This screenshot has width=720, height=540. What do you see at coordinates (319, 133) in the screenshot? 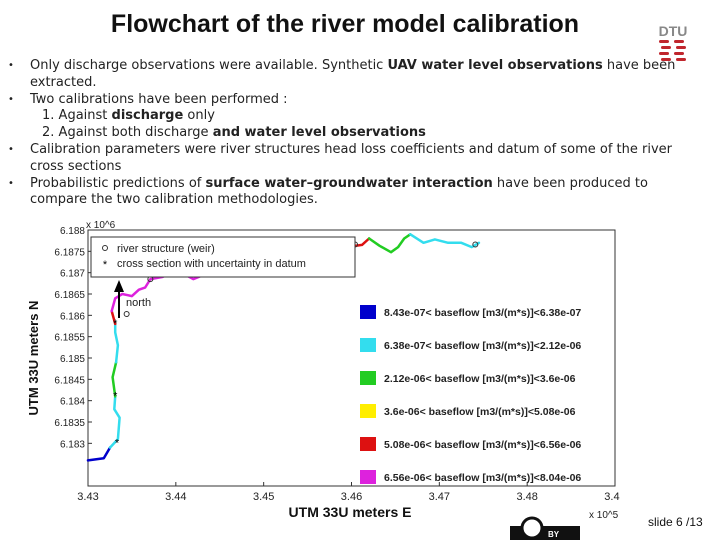
I see `sub-bold: and water level observations` at bounding box center [319, 133].